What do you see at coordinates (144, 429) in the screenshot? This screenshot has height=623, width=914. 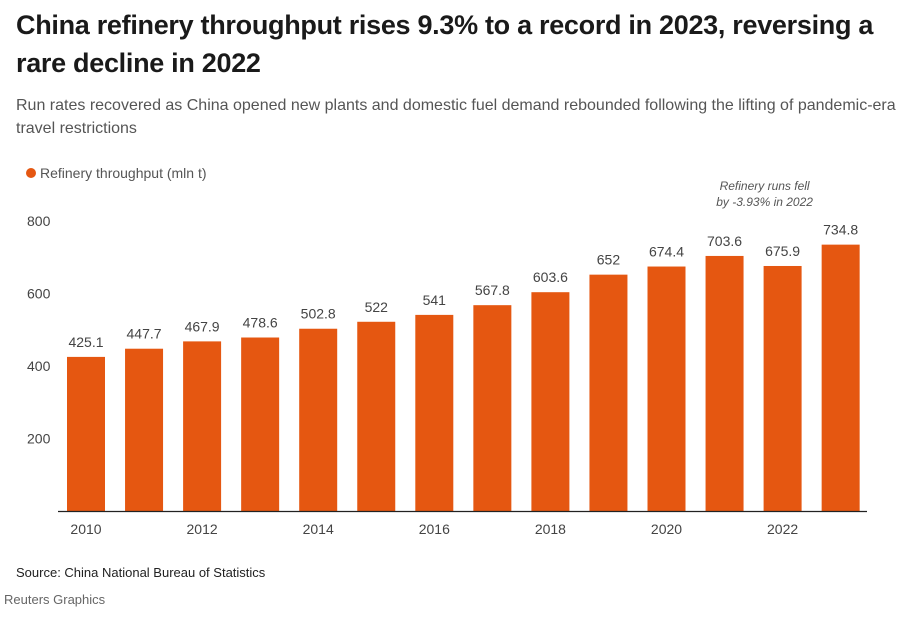 I see `bar-2011` at bounding box center [144, 429].